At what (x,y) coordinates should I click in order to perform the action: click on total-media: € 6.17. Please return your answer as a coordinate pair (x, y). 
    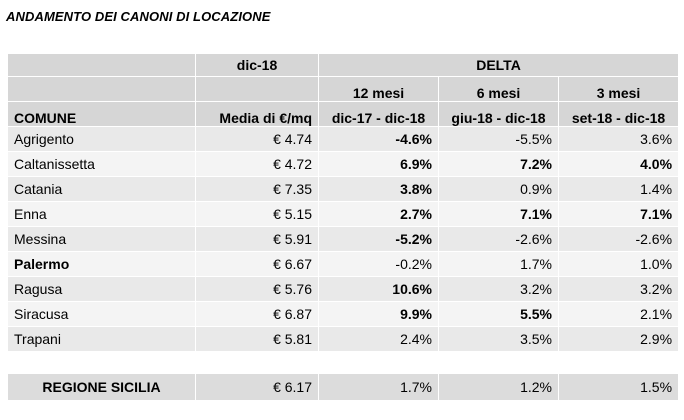
    Looking at the image, I should click on (257, 387).